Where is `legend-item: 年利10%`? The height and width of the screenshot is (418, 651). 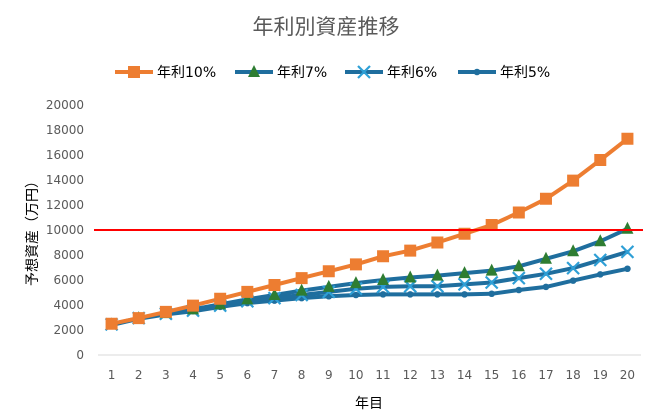
legend-item: 年利10% is located at coordinates (165, 73).